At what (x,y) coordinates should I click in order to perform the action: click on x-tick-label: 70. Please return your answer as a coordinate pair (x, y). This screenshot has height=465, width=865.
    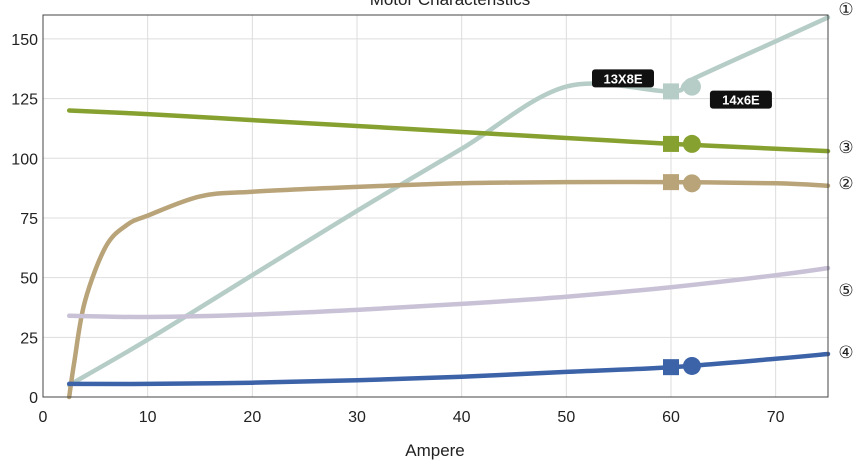
    Looking at the image, I should click on (776, 417).